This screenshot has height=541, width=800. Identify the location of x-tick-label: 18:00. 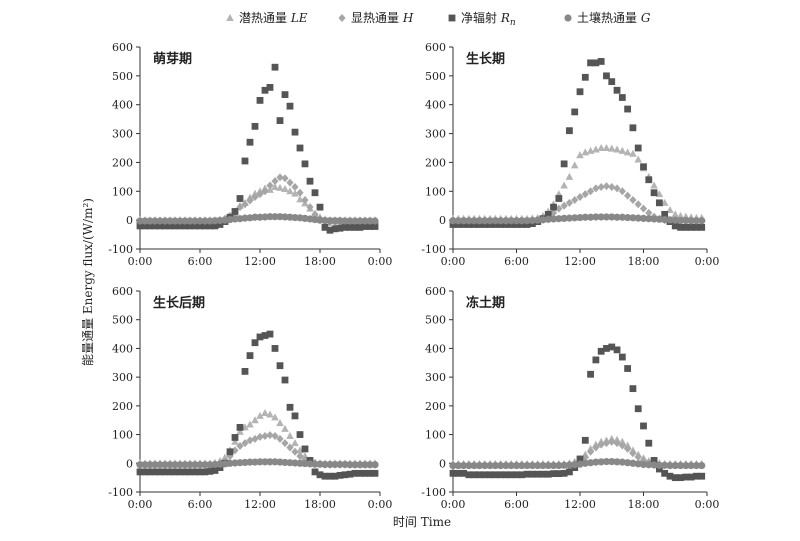
(320, 261).